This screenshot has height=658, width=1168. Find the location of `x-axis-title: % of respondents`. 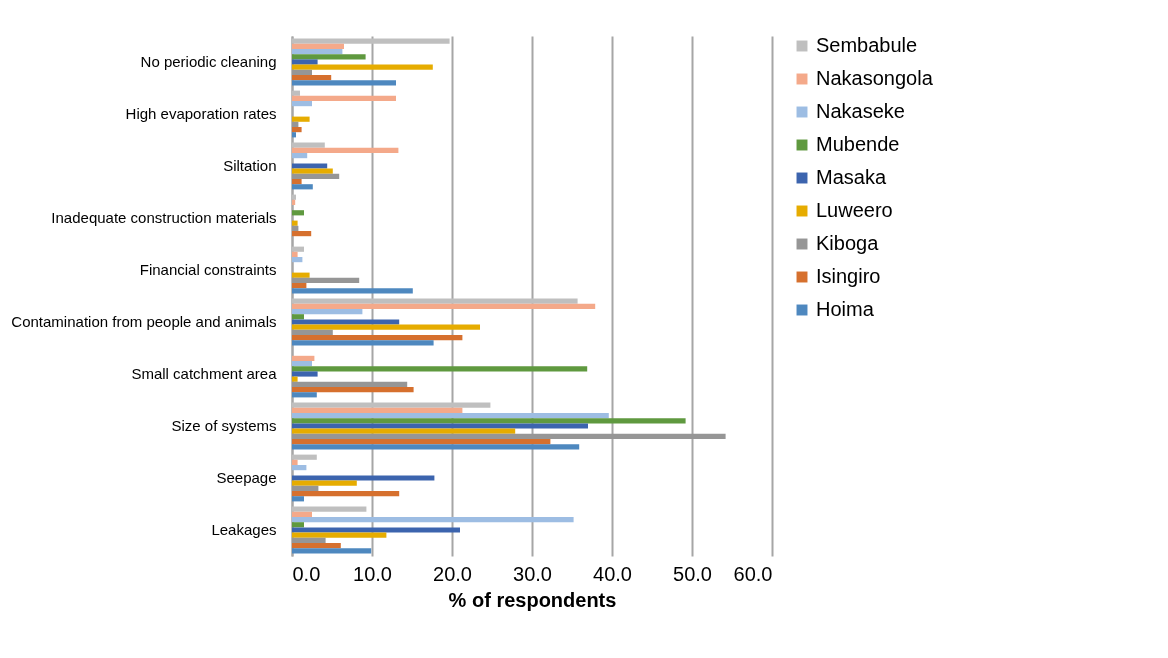

x-axis-title: % of respondents is located at coordinates (532, 599).